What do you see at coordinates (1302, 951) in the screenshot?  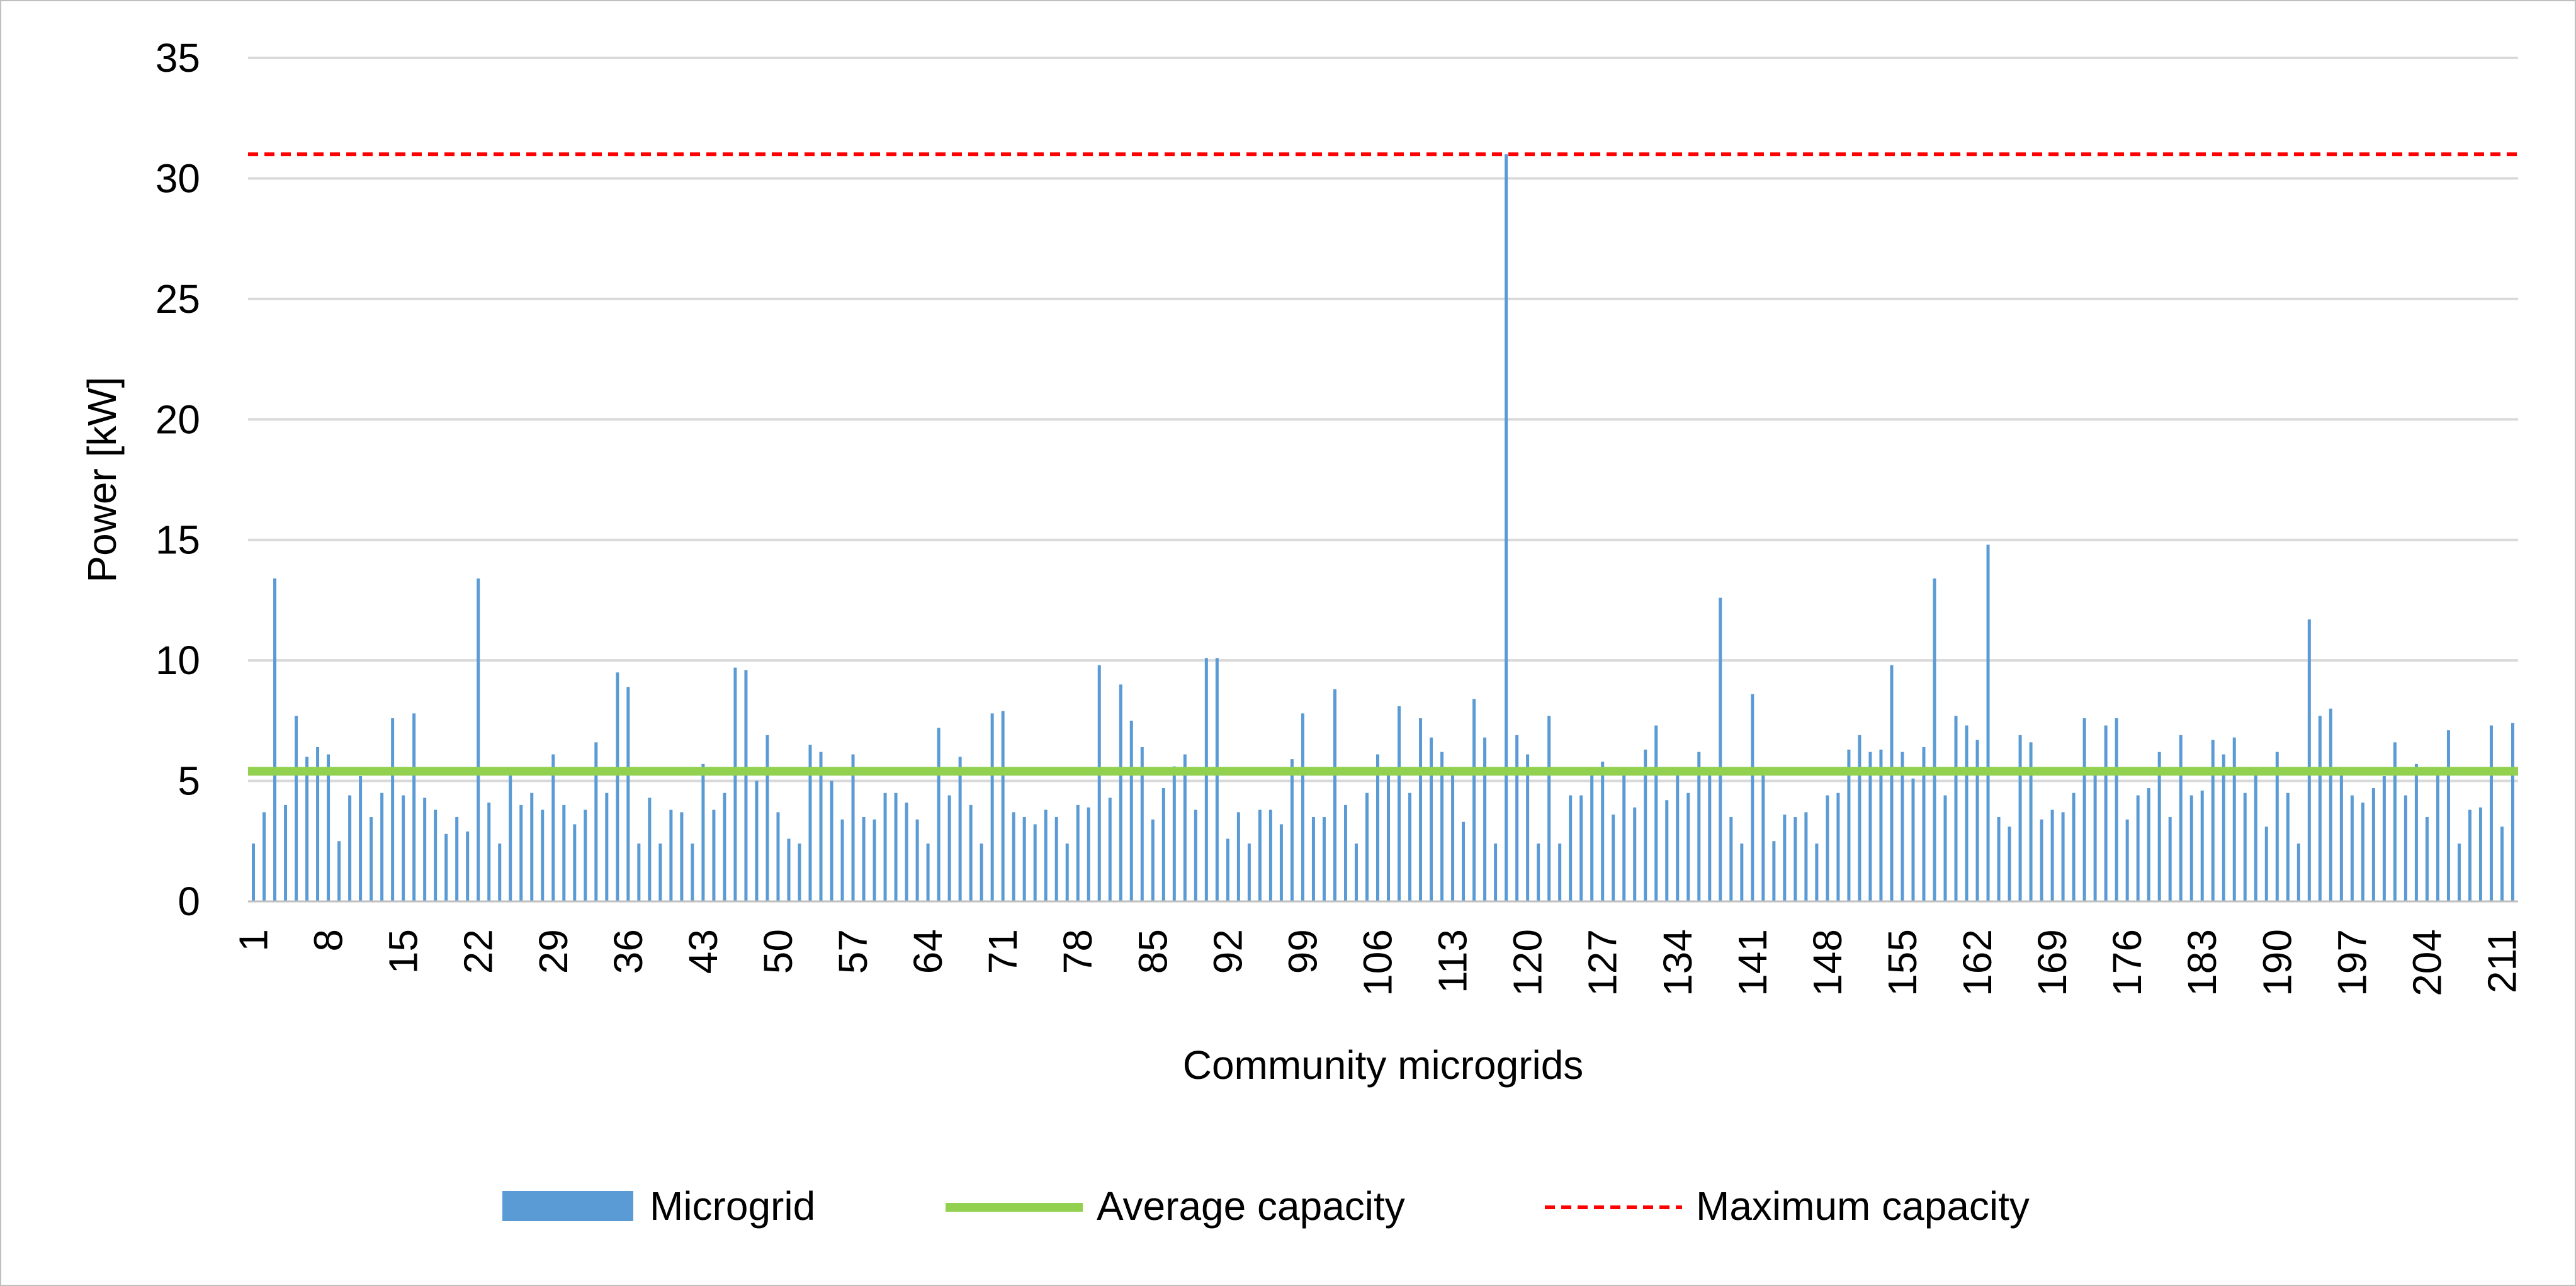 I see `x-tick-label-99: 99` at bounding box center [1302, 951].